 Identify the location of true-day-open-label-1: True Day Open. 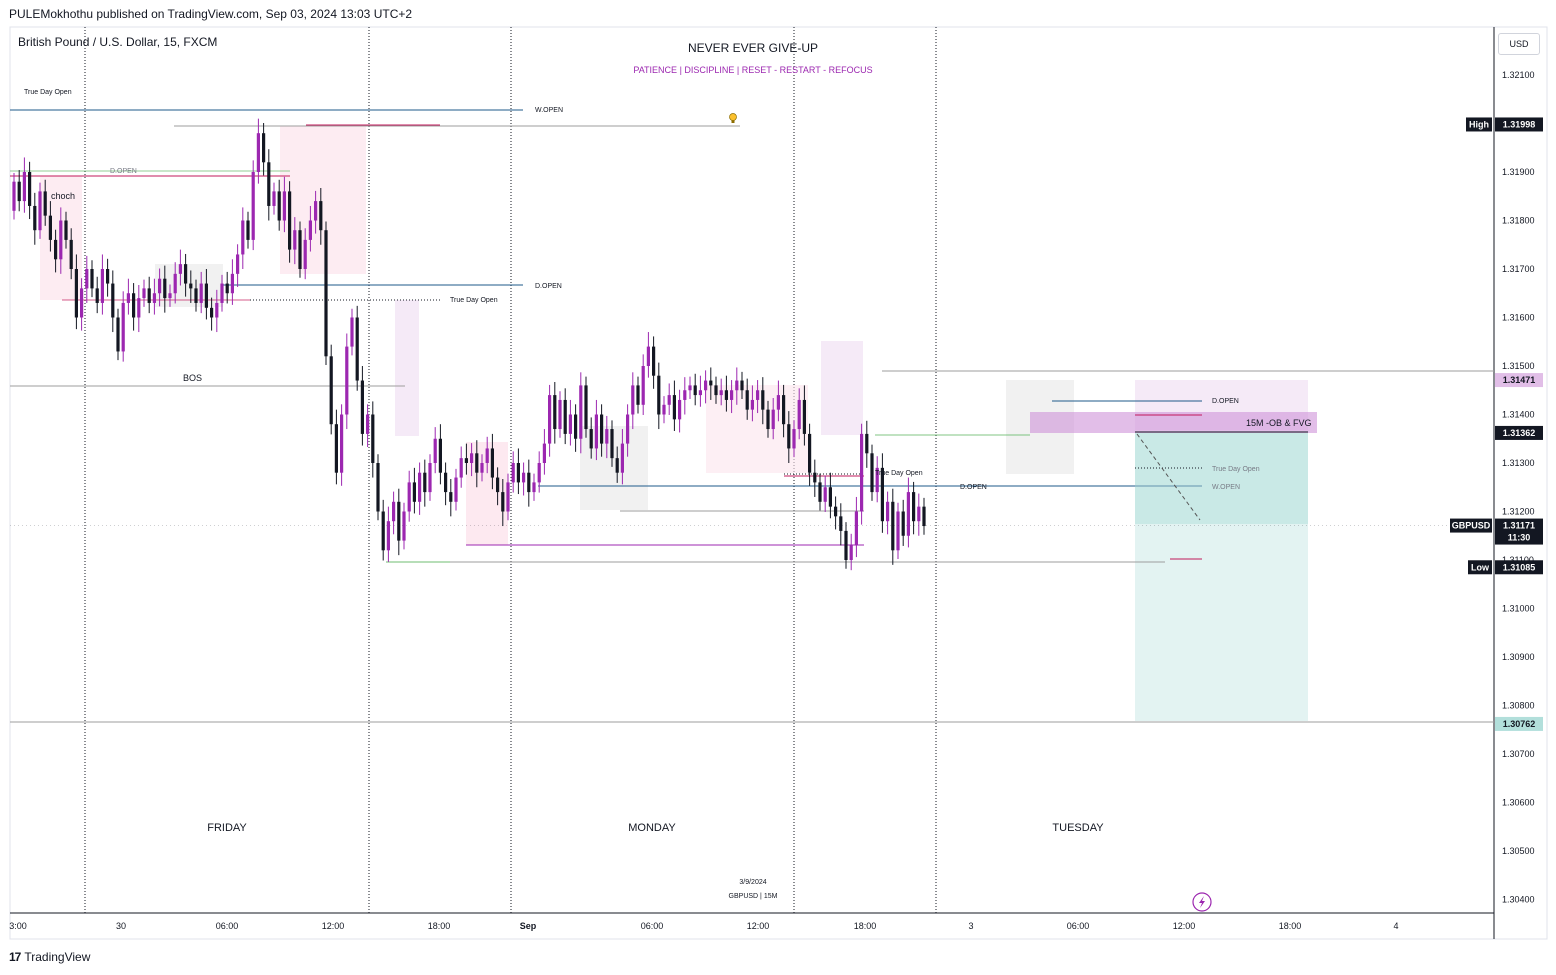
(48, 92).